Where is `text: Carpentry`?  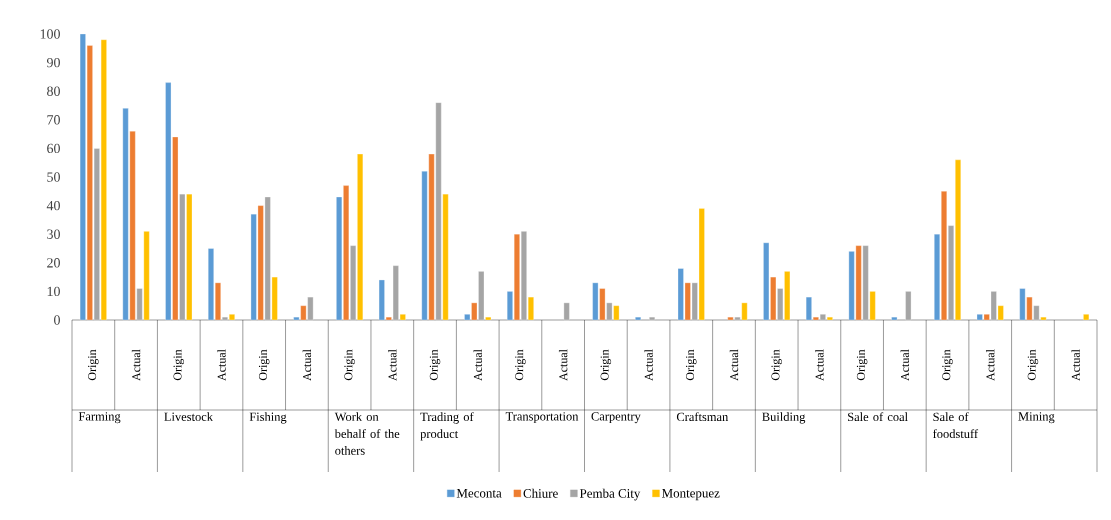 text: Carpentry is located at coordinates (616, 418).